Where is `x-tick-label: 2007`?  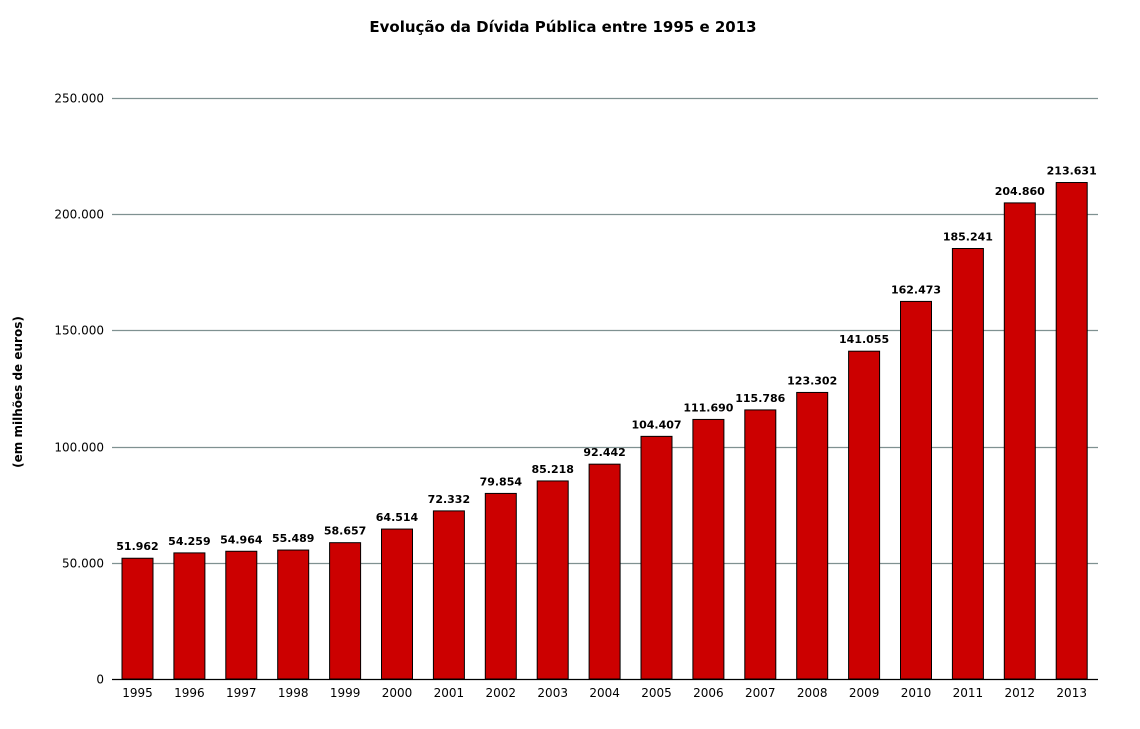
x-tick-label: 2007 is located at coordinates (760, 693).